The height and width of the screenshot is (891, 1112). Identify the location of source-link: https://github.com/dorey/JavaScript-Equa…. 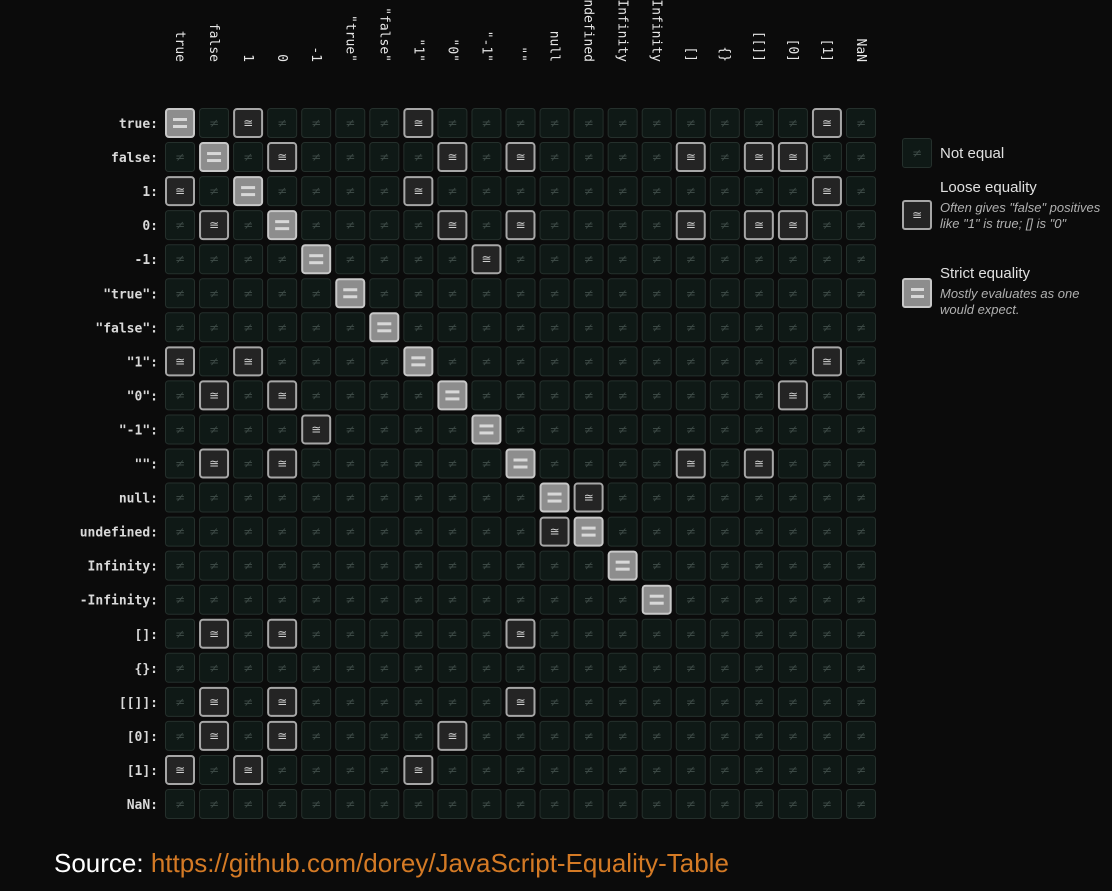
(439, 863).